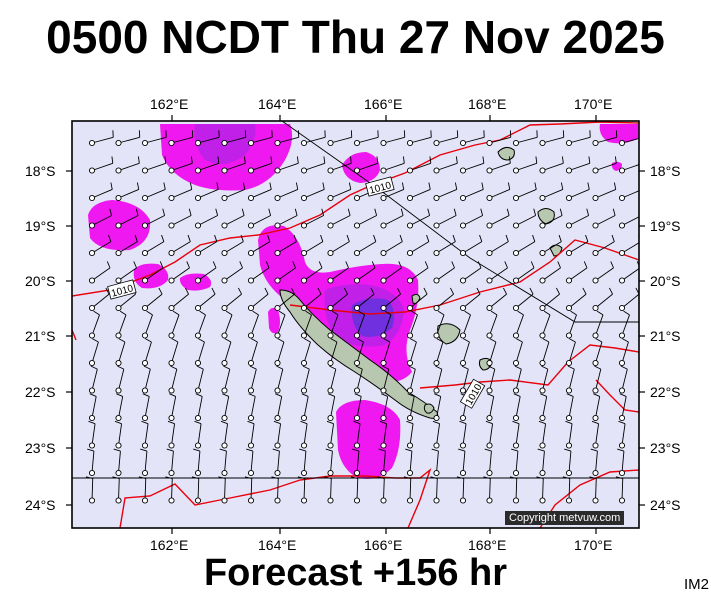 The height and width of the screenshot is (600, 711). I want to click on lat-label-left-21: 21°S, so click(40, 336).